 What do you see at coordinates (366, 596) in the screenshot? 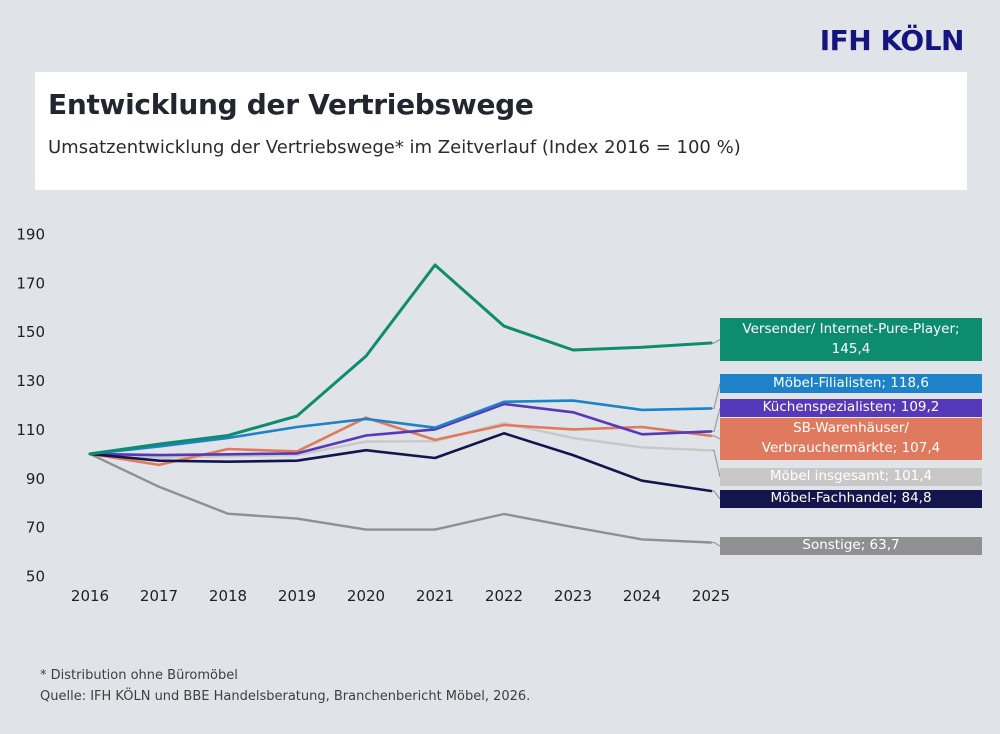
I see `x-axis-tick-label: 2020` at bounding box center [366, 596].